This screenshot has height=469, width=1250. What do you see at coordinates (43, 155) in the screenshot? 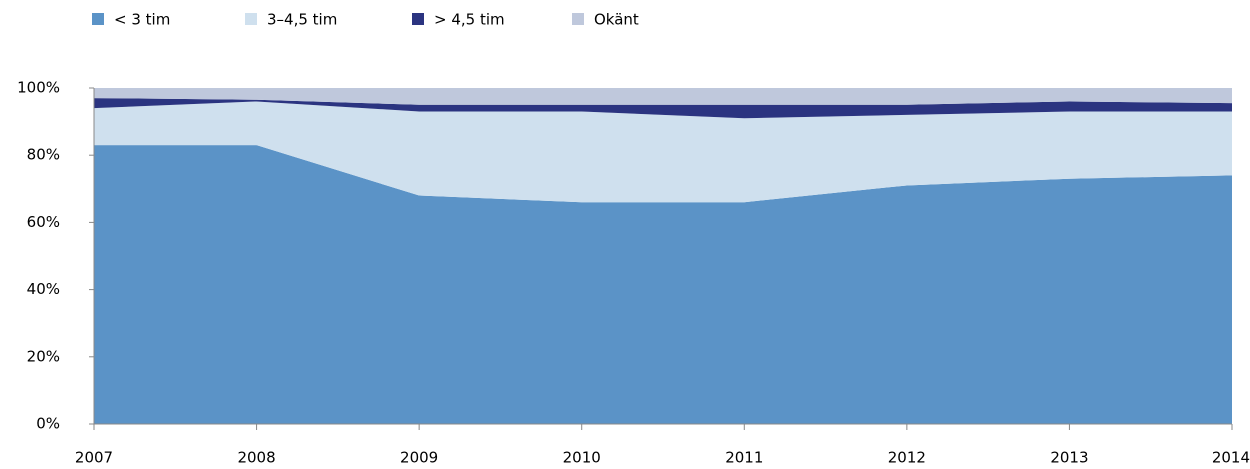
I see `y-tick-label: 80%` at bounding box center [43, 155].